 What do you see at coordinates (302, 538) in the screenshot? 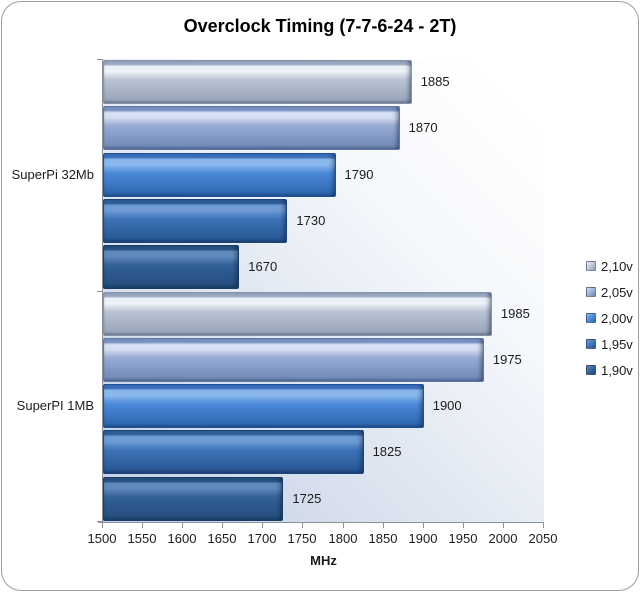
I see `x-tick-label: 1750` at bounding box center [302, 538].